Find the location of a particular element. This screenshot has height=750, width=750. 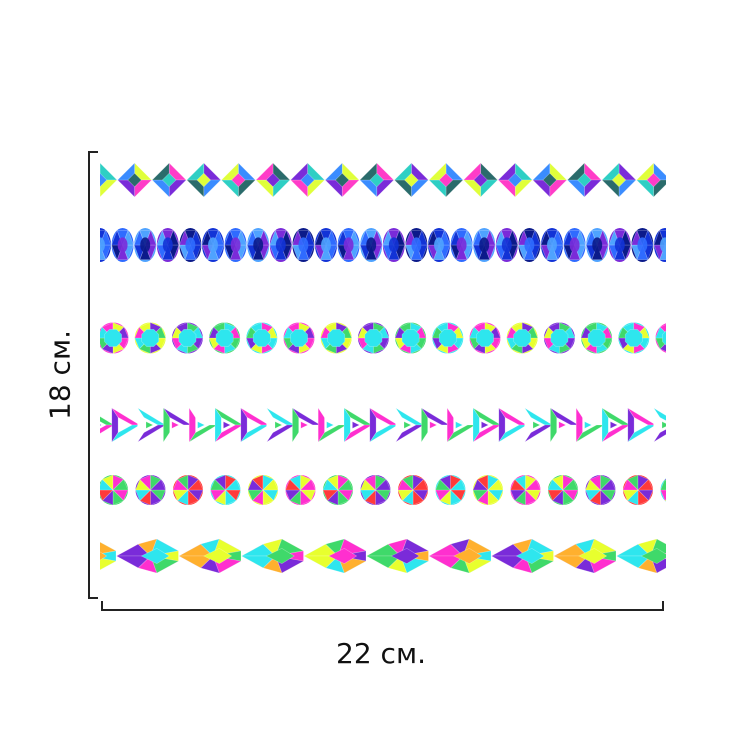

width-dimension-label: 22 см. is located at coordinates (381, 653).